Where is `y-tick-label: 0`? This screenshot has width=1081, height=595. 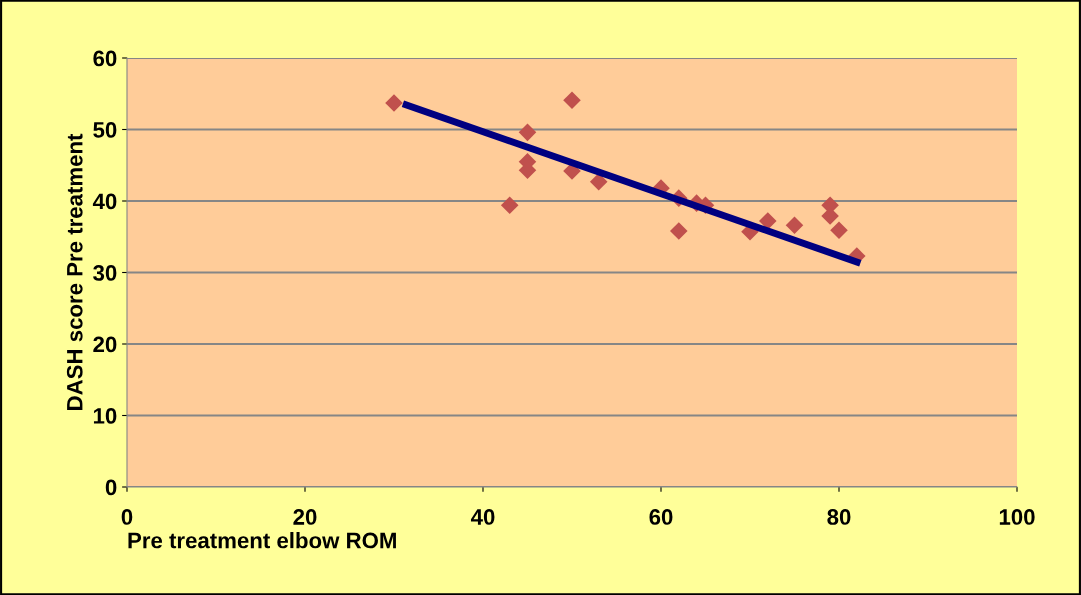
y-tick-label: 0 is located at coordinates (111, 487).